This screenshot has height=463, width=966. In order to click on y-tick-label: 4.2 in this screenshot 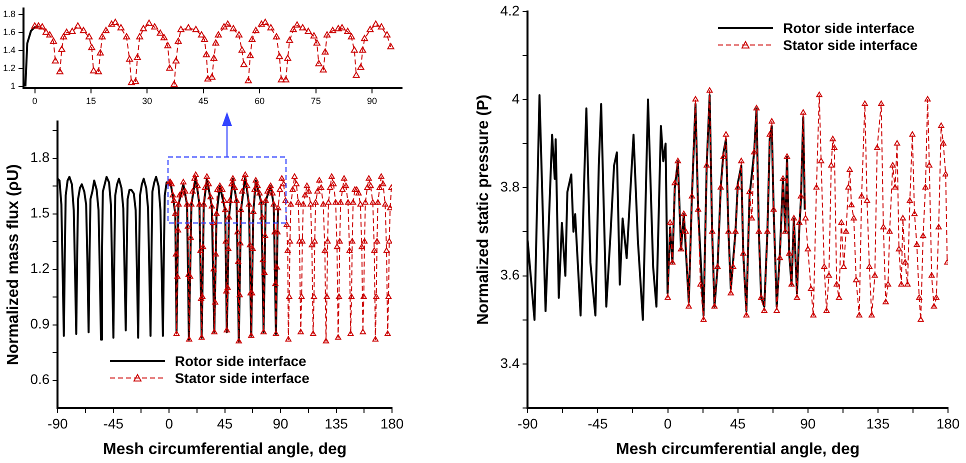, I will do `click(510, 10)`.